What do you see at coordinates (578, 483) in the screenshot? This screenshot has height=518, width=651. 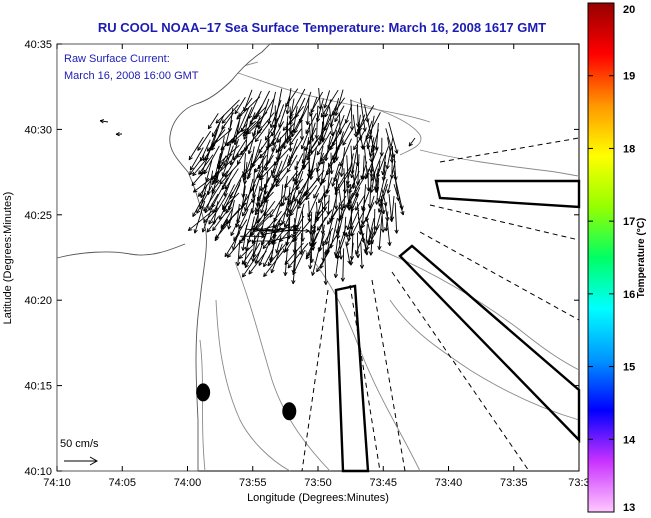 I see `x-tick-label: 73:3` at bounding box center [578, 483].